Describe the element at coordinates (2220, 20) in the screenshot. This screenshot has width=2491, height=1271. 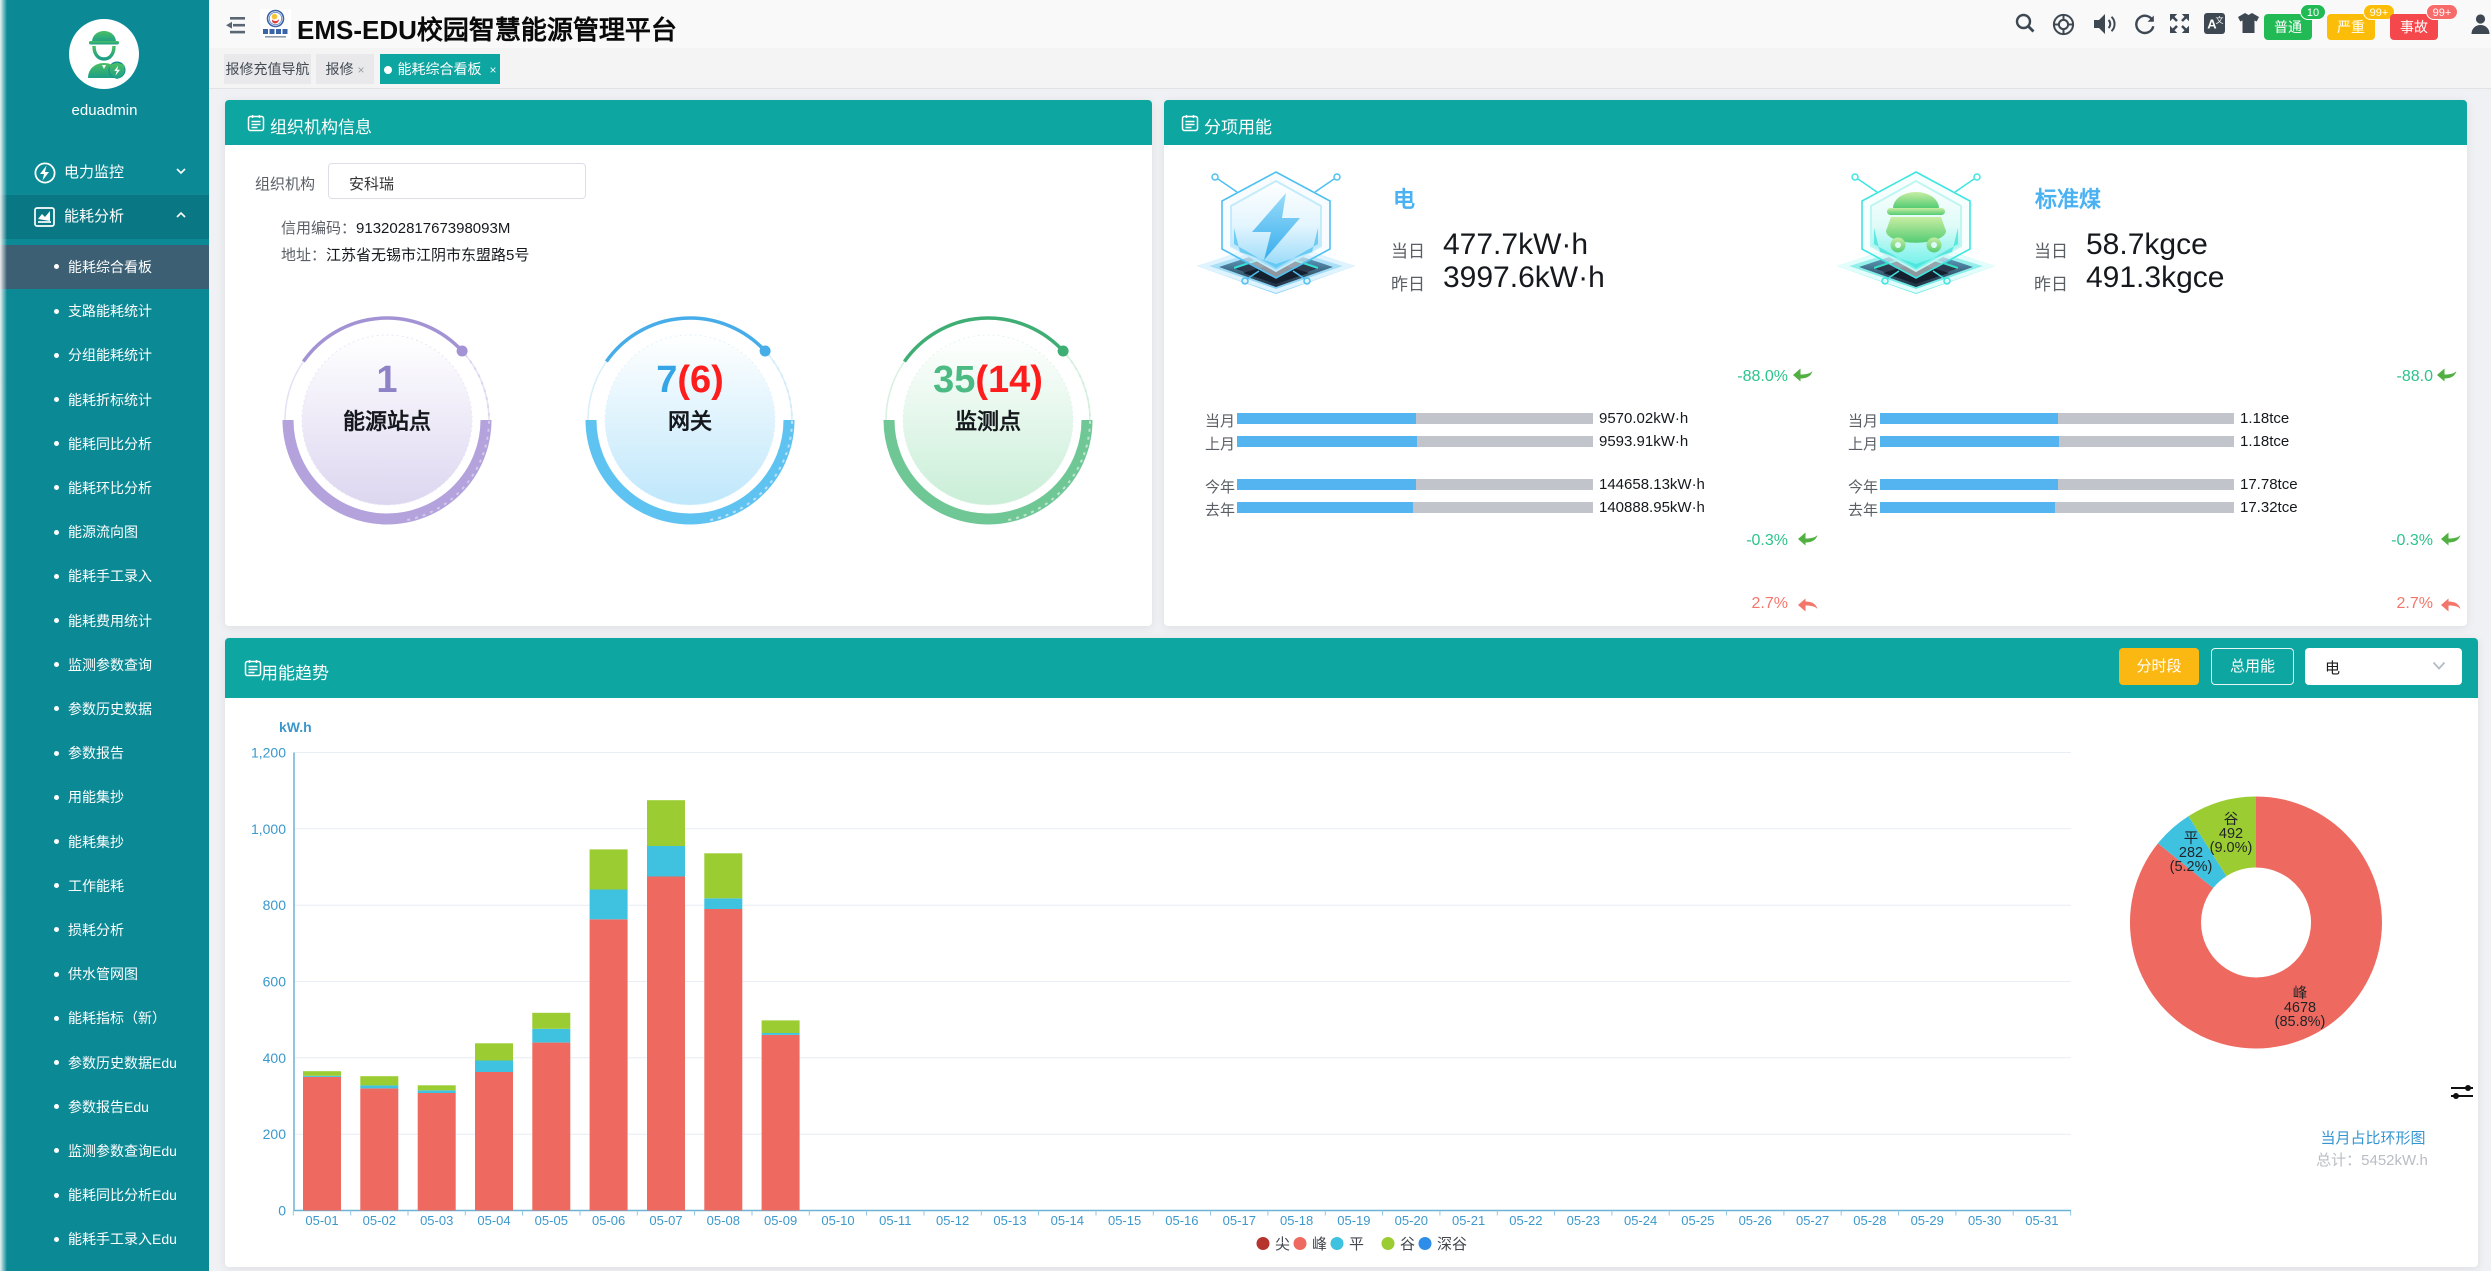
I see `svg-text: 文` at that location.